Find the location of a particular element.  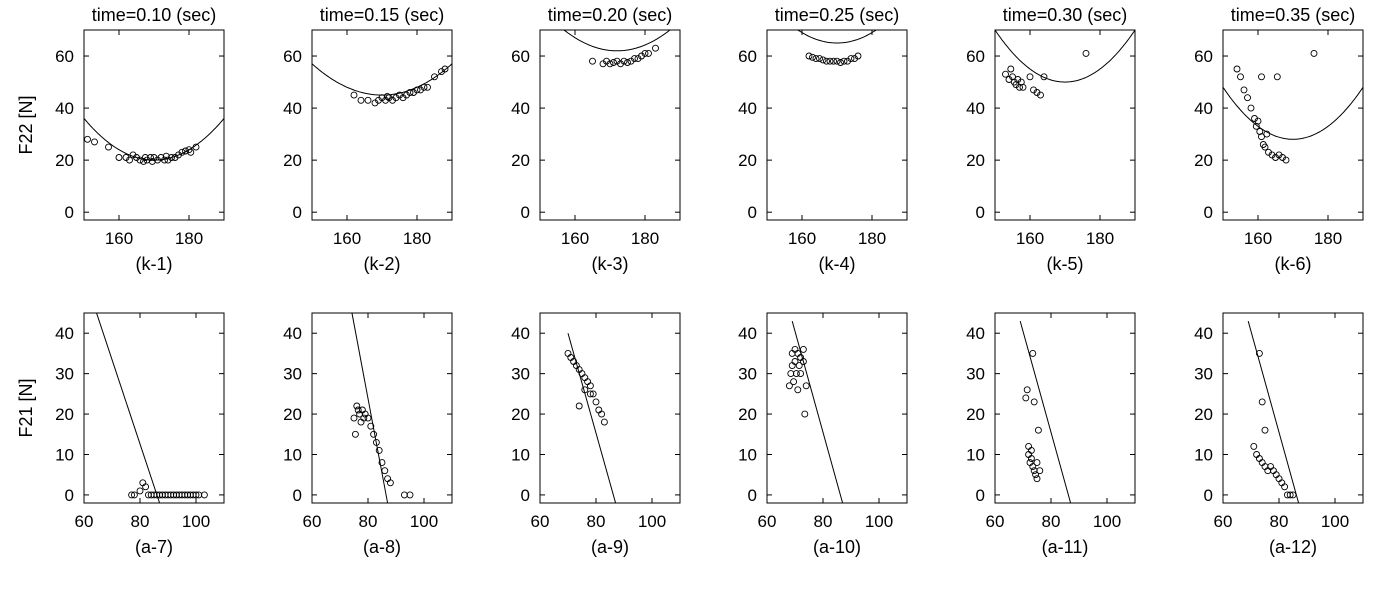

panel-a-9: 60 80 100 0 10 20 30 40 (a-9) is located at coordinates (596, 434).